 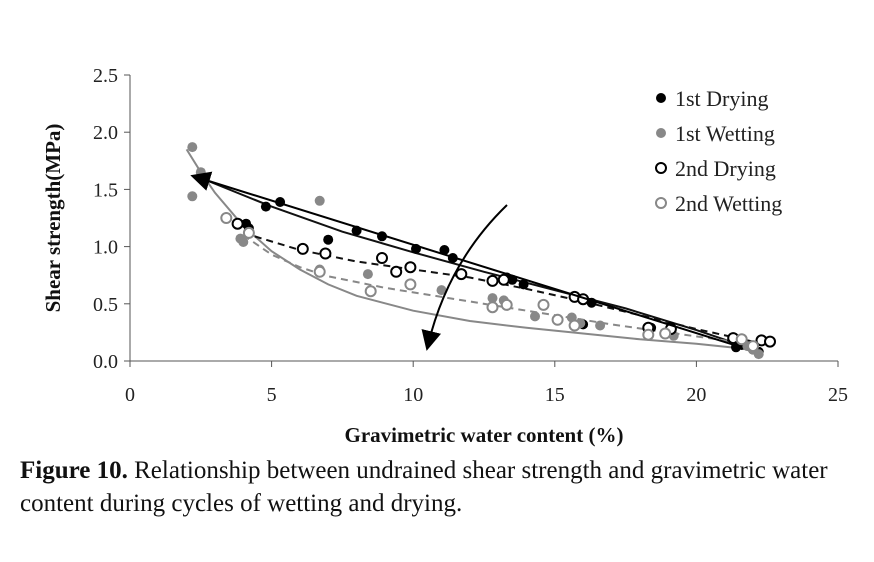 What do you see at coordinates (484, 435) in the screenshot?
I see `x-axis-title: Gravimetric water content (%)` at bounding box center [484, 435].